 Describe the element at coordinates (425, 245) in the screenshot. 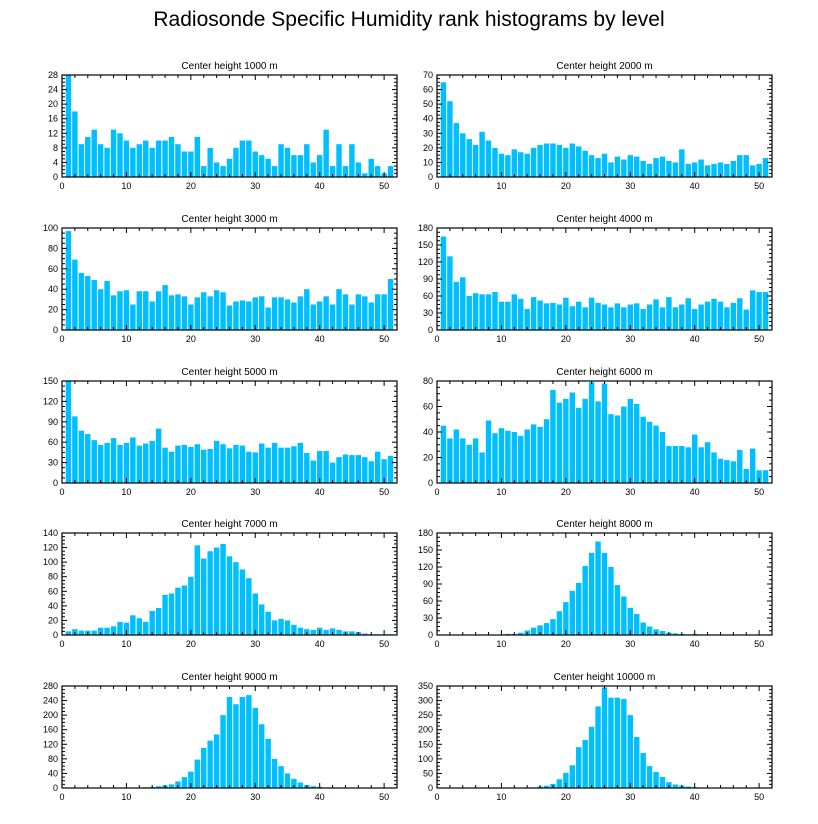

I see `y-tick-label: 150` at that location.